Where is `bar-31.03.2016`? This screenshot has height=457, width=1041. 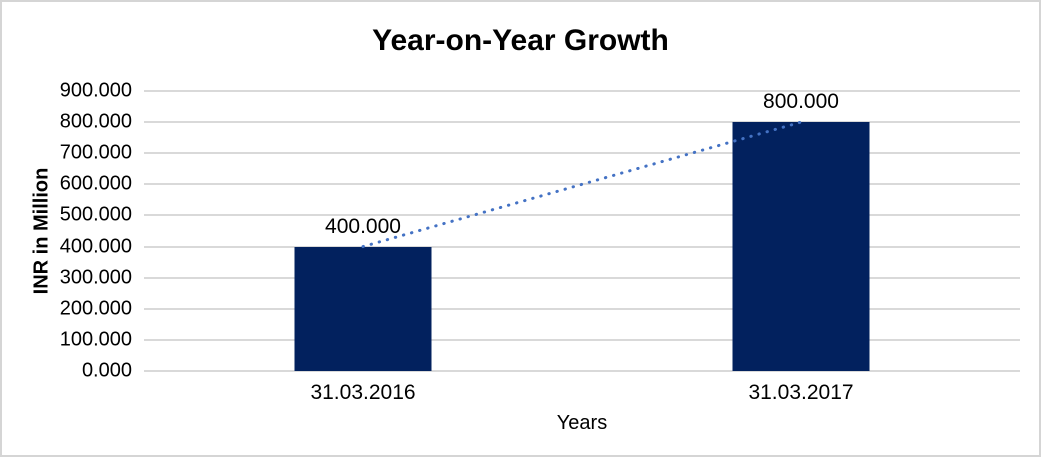 bar-31.03.2016 is located at coordinates (363, 308).